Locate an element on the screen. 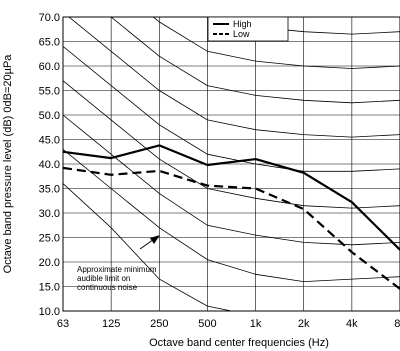 The height and width of the screenshot is (351, 400). legend-box is located at coordinates (248, 29).